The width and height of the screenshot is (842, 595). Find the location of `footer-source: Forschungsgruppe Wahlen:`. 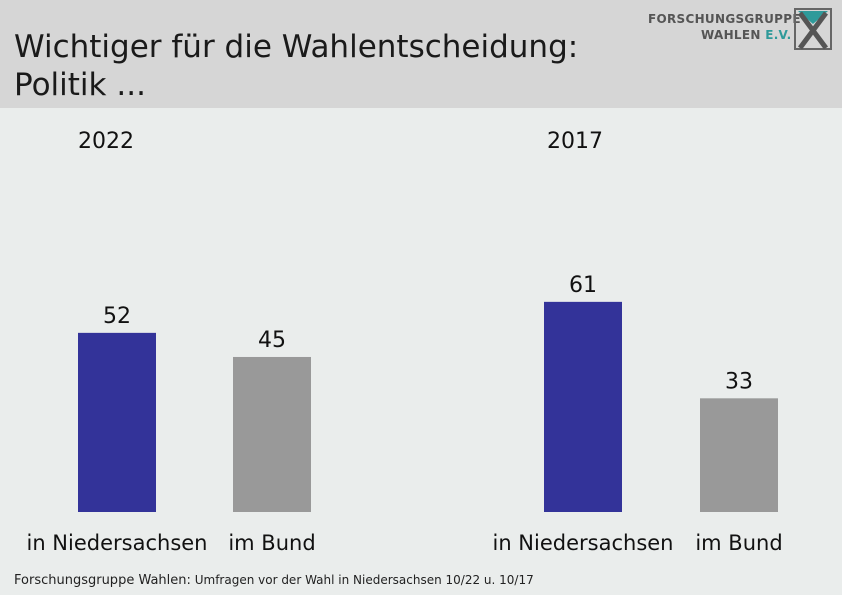

footer-source: Forschungsgruppe Wahlen: is located at coordinates (102, 580).